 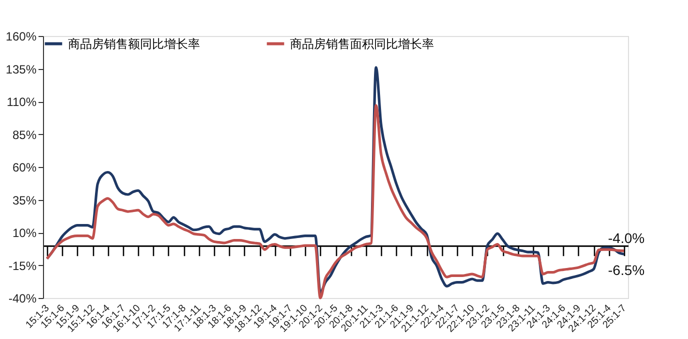 I want to click on y-tick-label: 135%, so click(x=21, y=69).